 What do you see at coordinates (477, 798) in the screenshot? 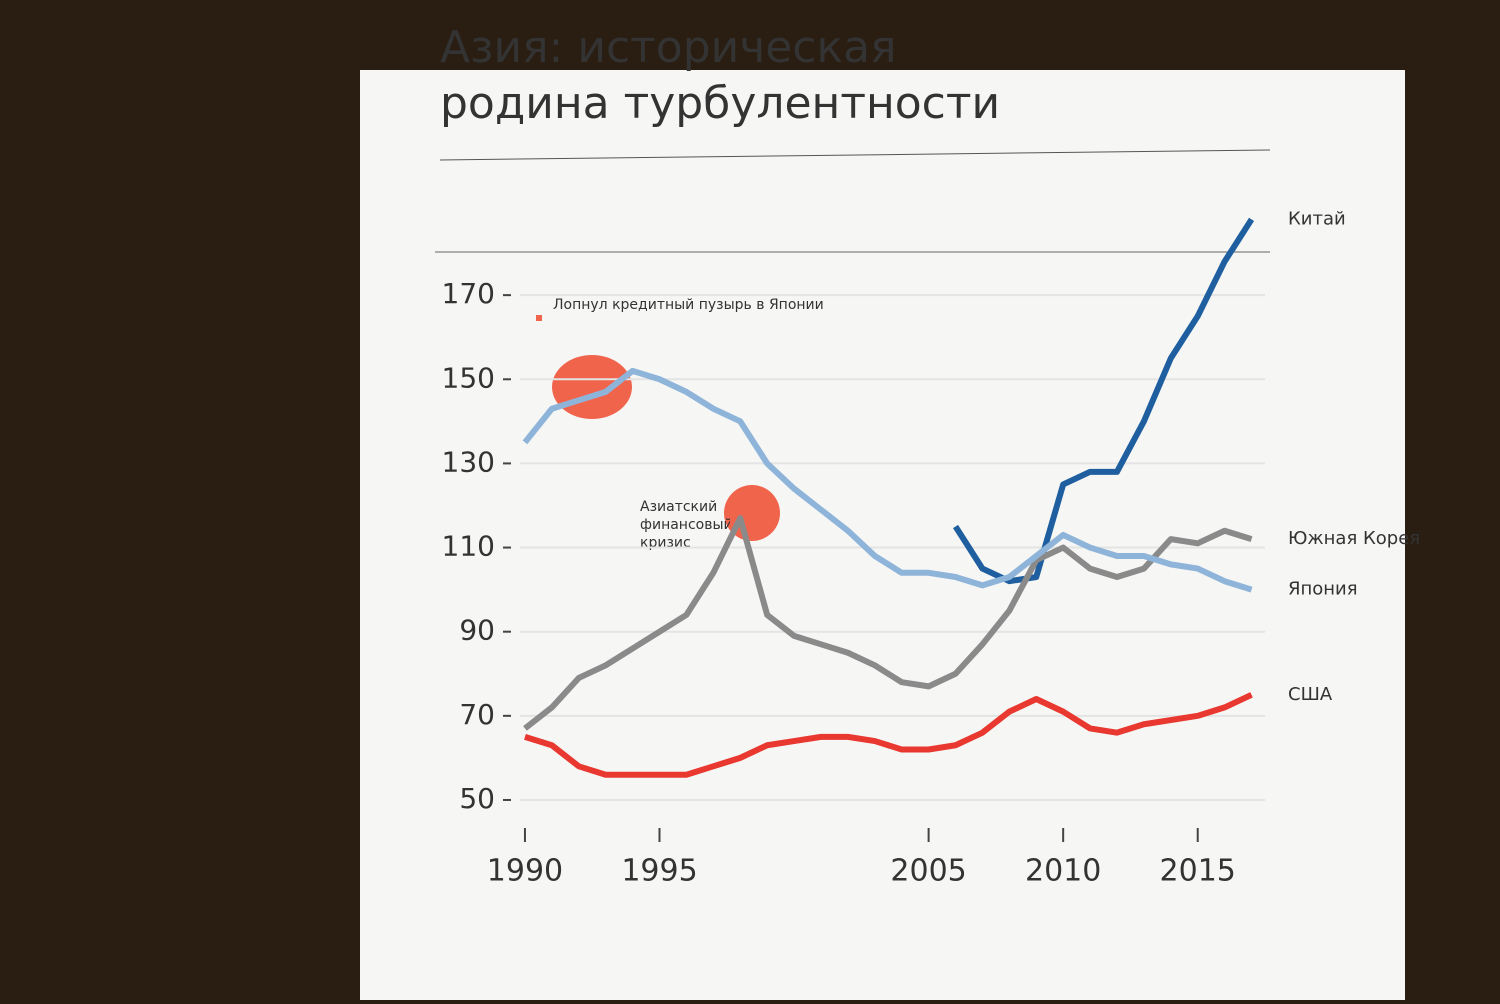
I see `y-tick-label: 50` at bounding box center [477, 798].